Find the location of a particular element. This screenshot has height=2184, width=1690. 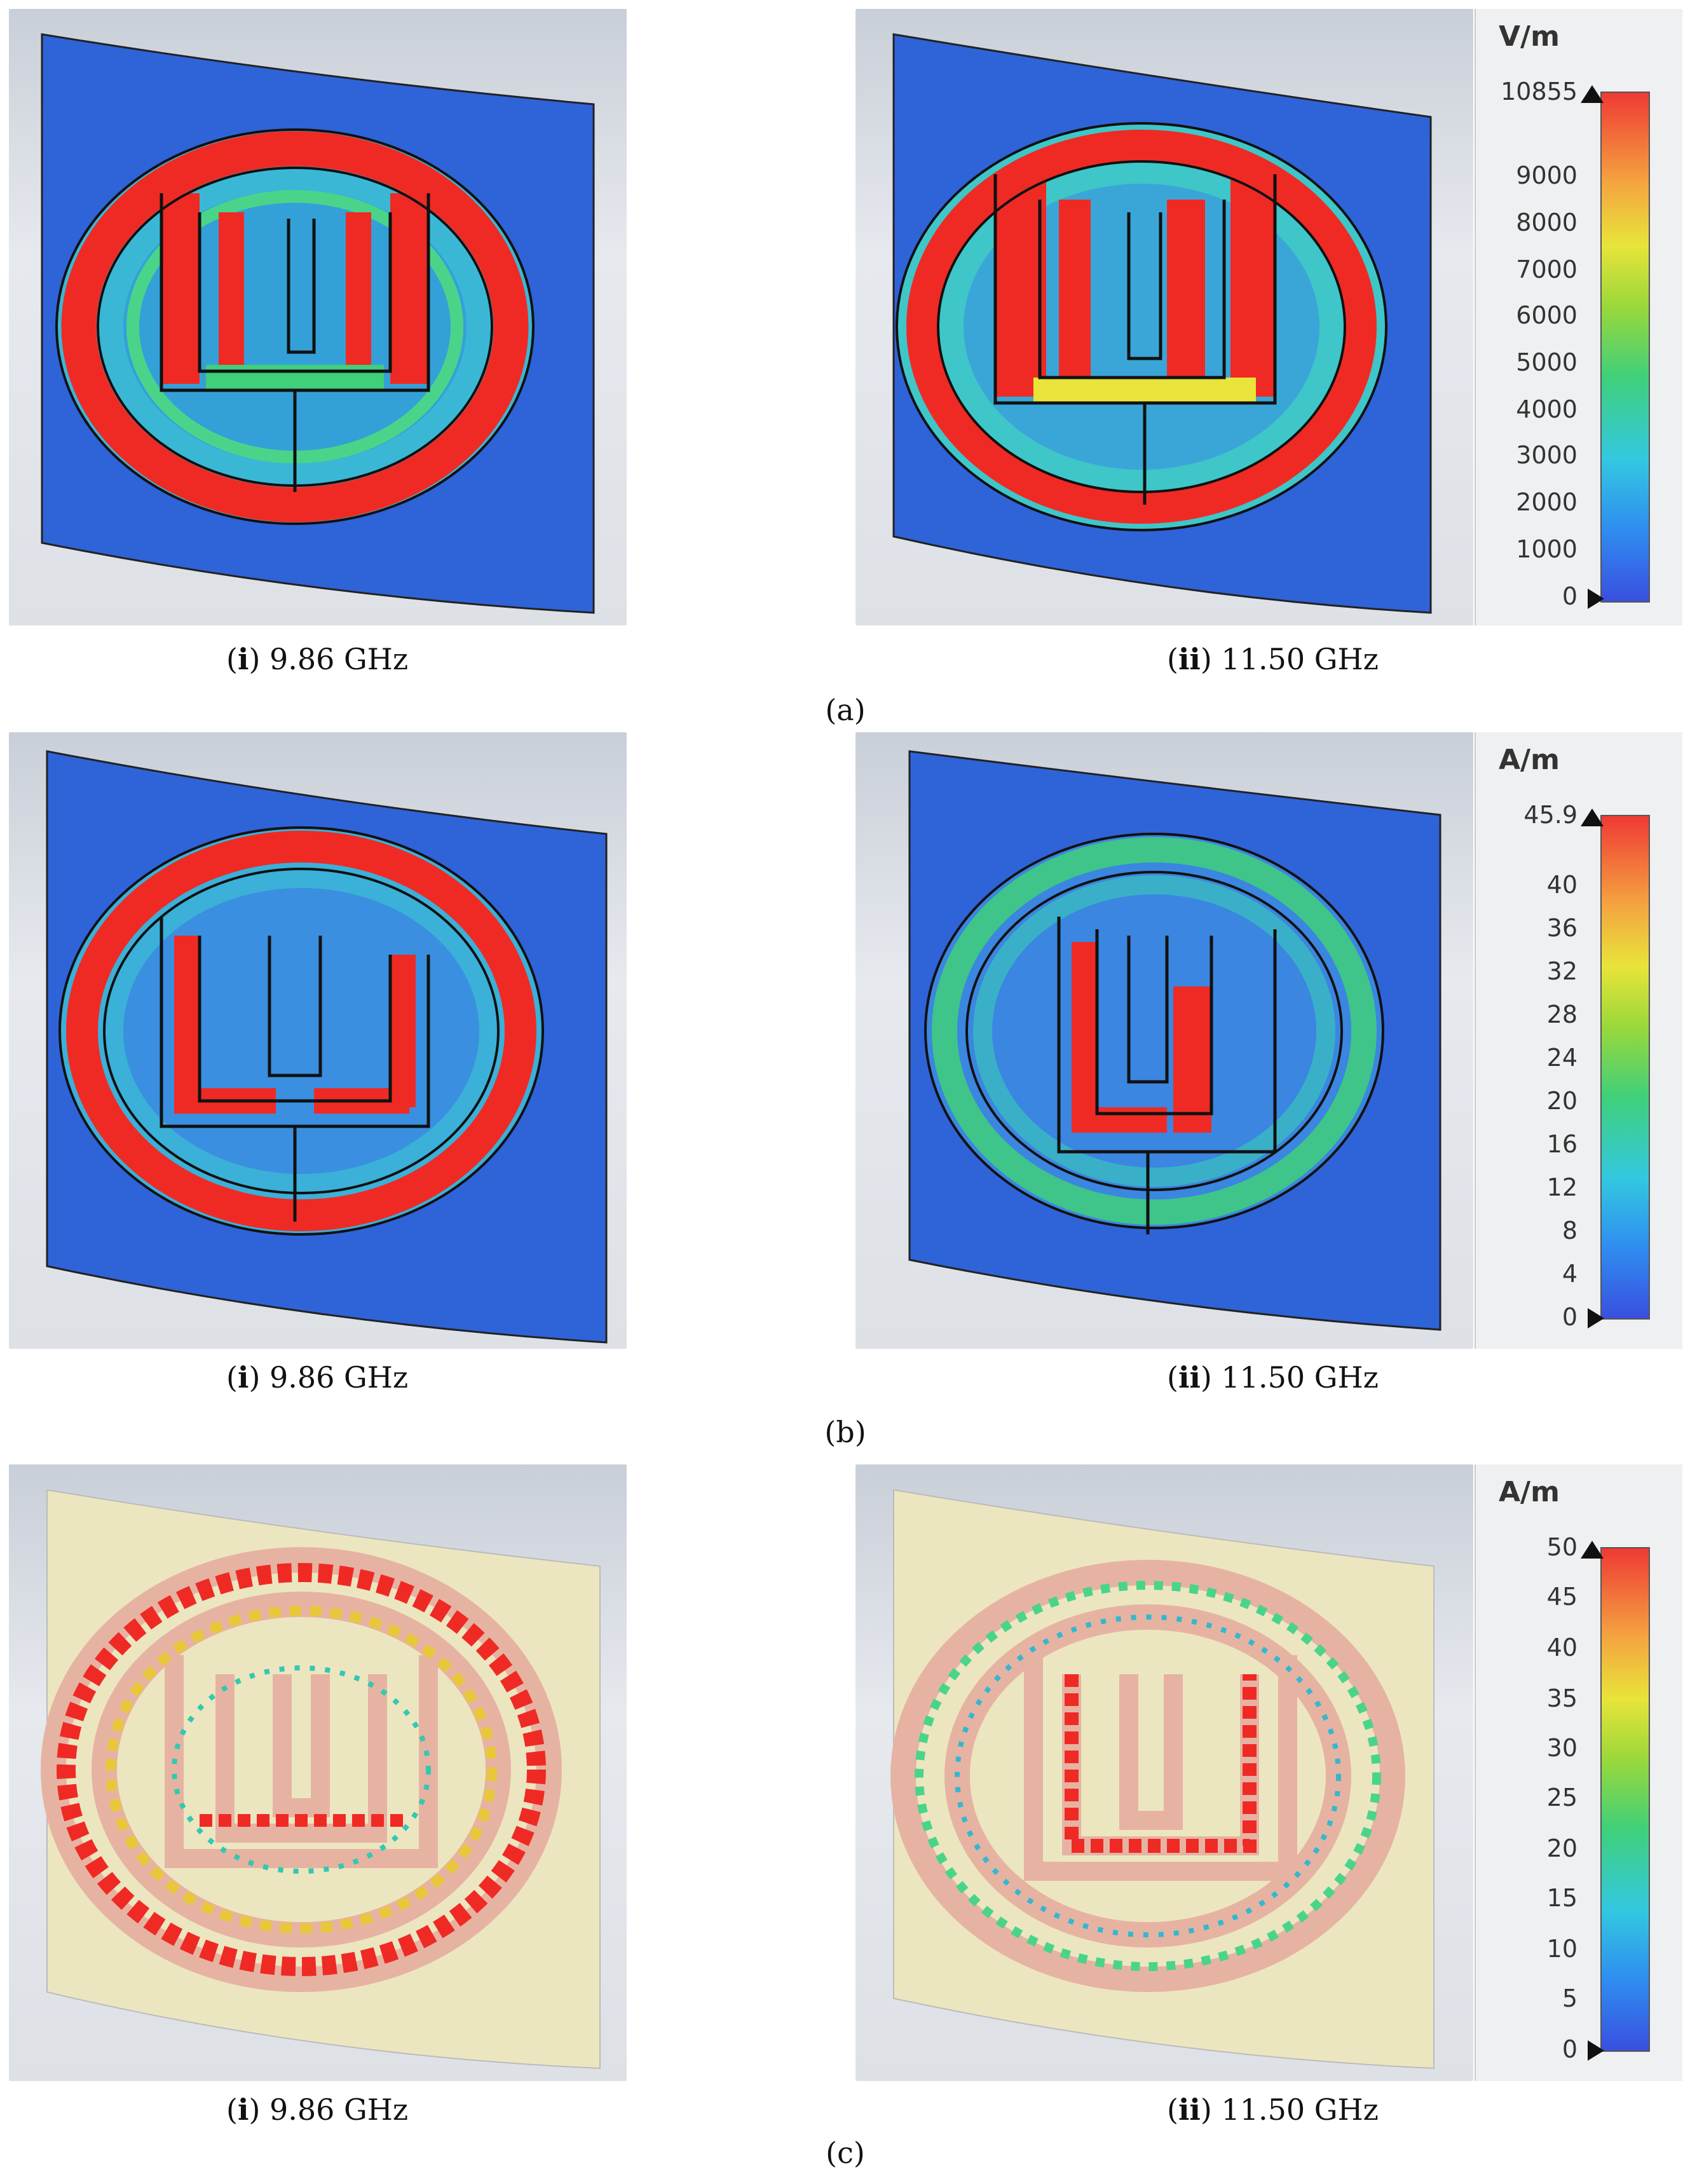

tick-label: 6000 is located at coordinates (1547, 315).